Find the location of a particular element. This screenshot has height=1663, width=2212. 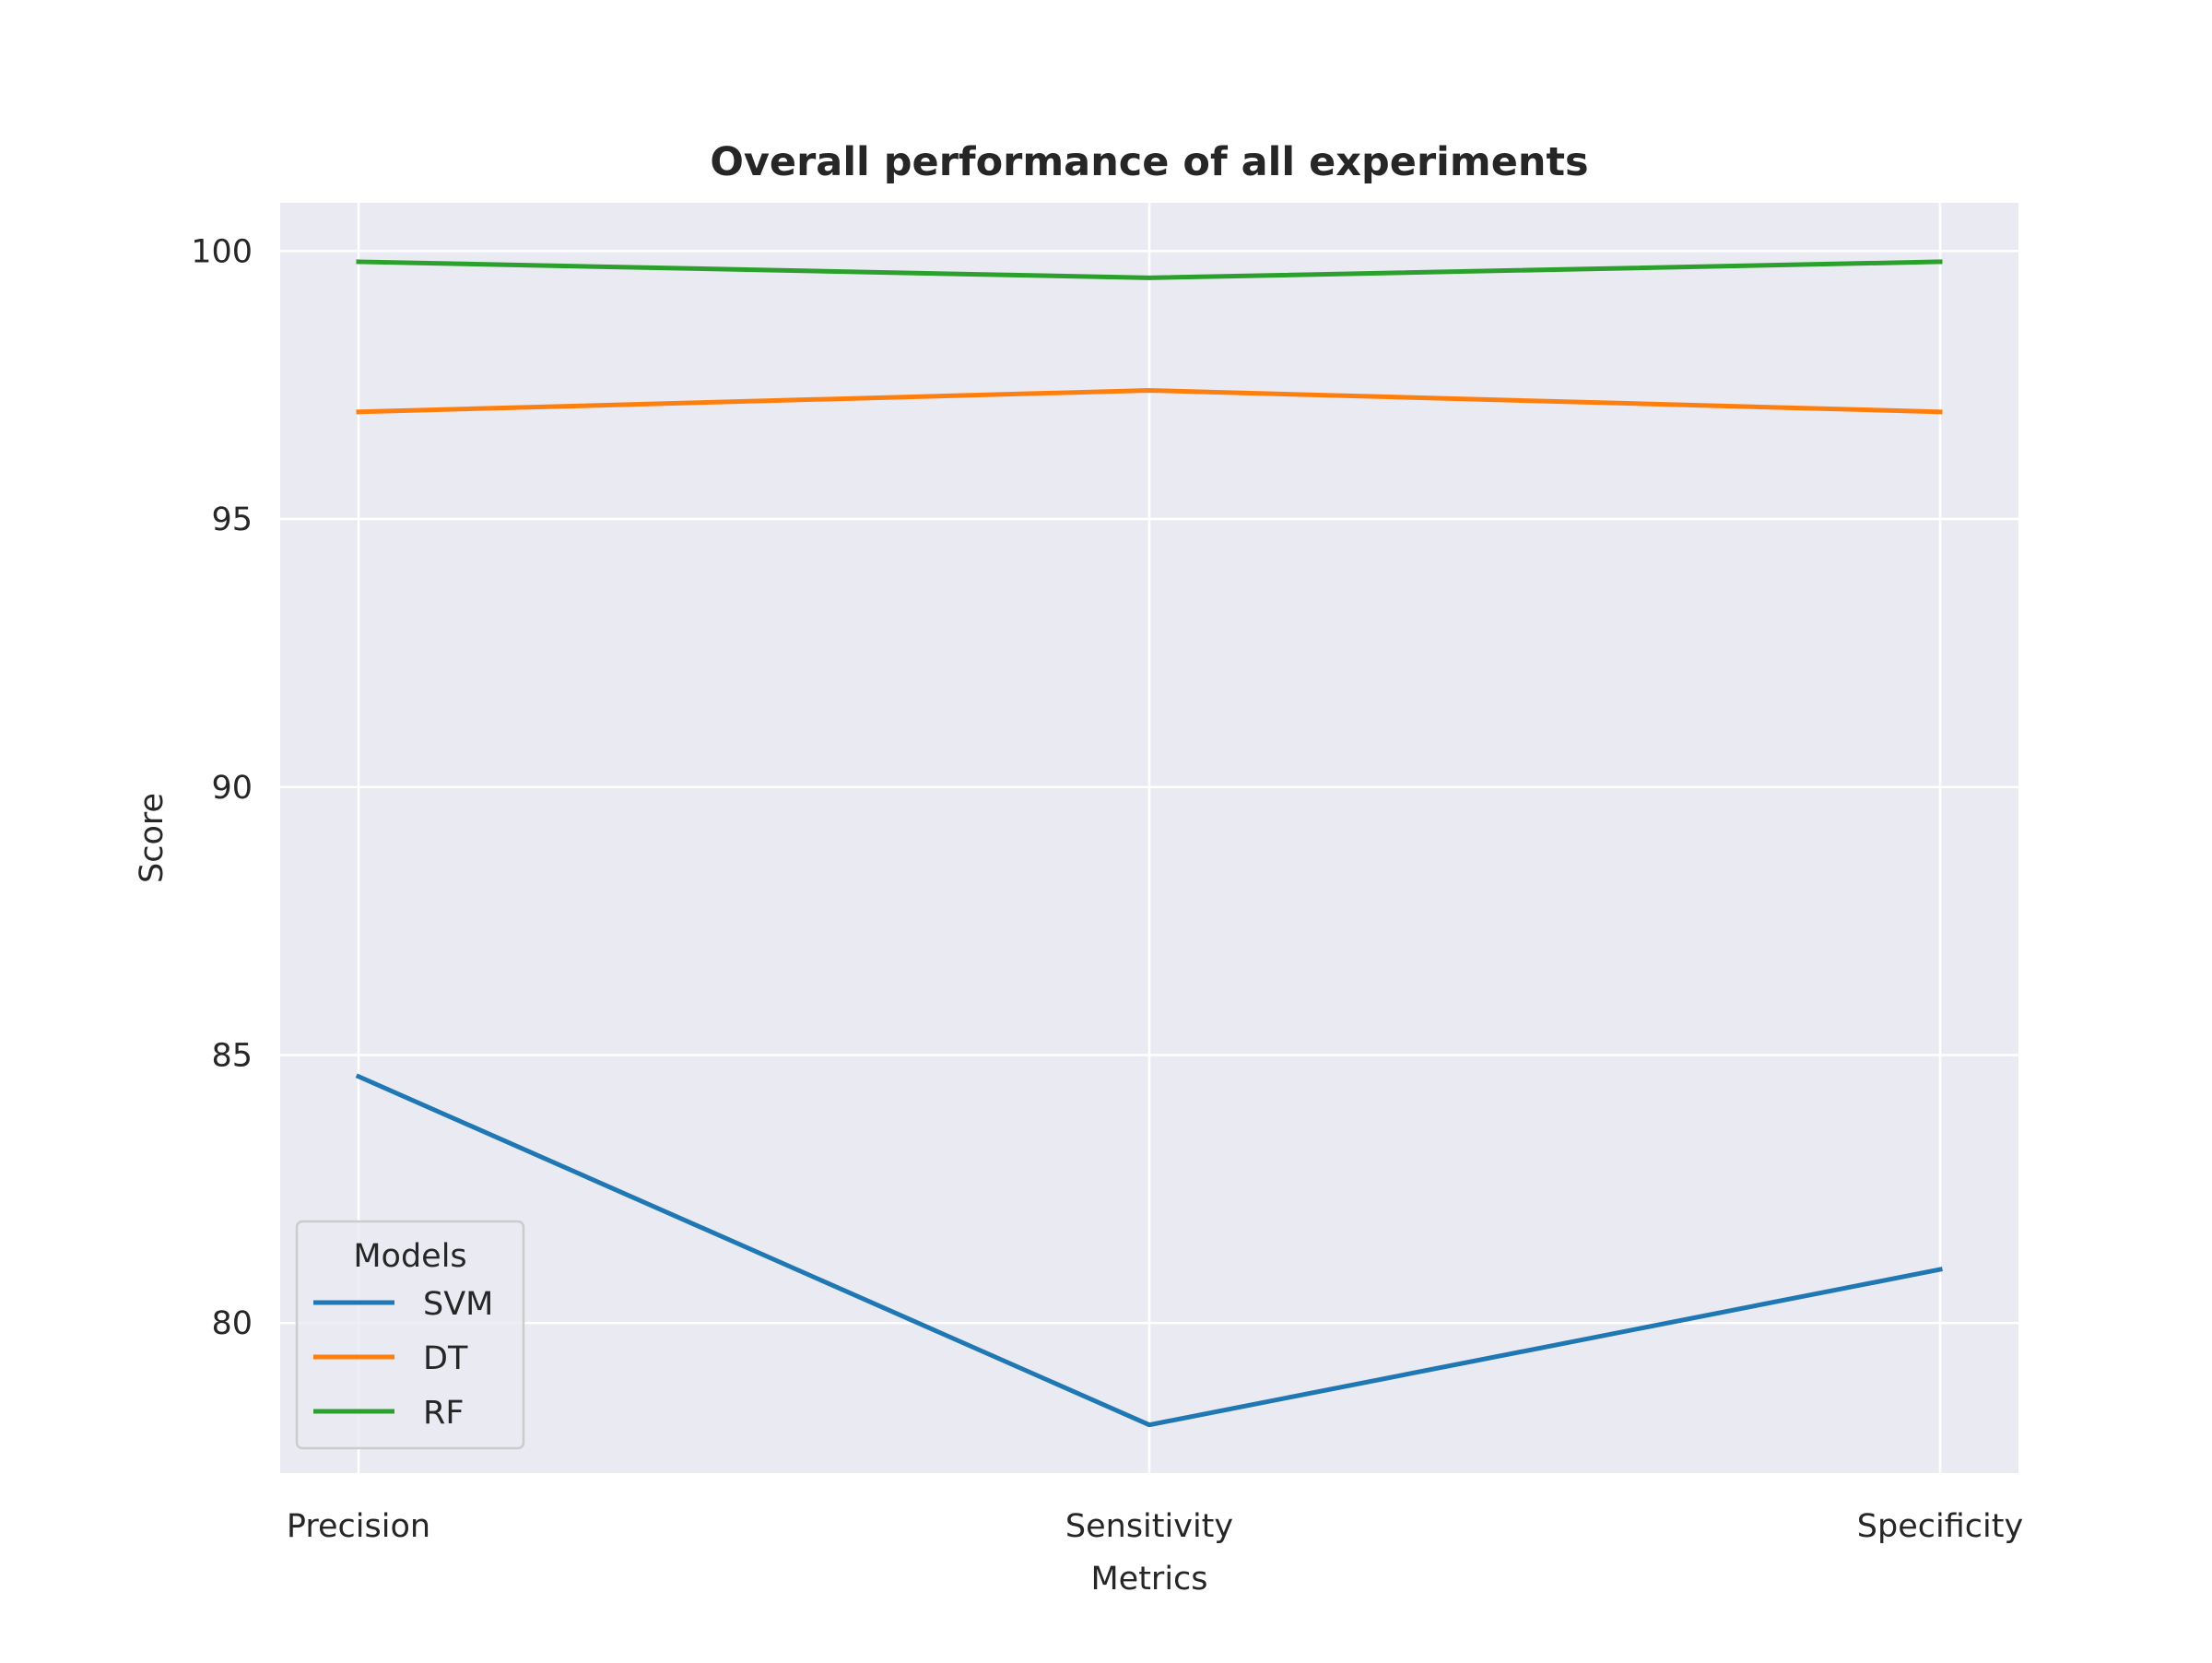

y-tick-label: 95 is located at coordinates (232, 519).